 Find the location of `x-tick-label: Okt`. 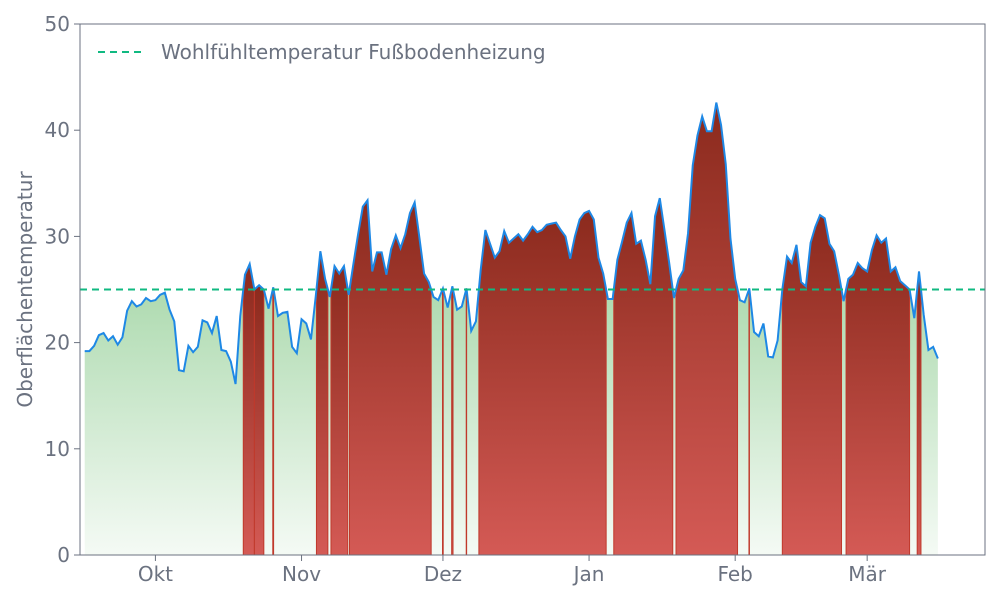

x-tick-label: Okt is located at coordinates (155, 574).